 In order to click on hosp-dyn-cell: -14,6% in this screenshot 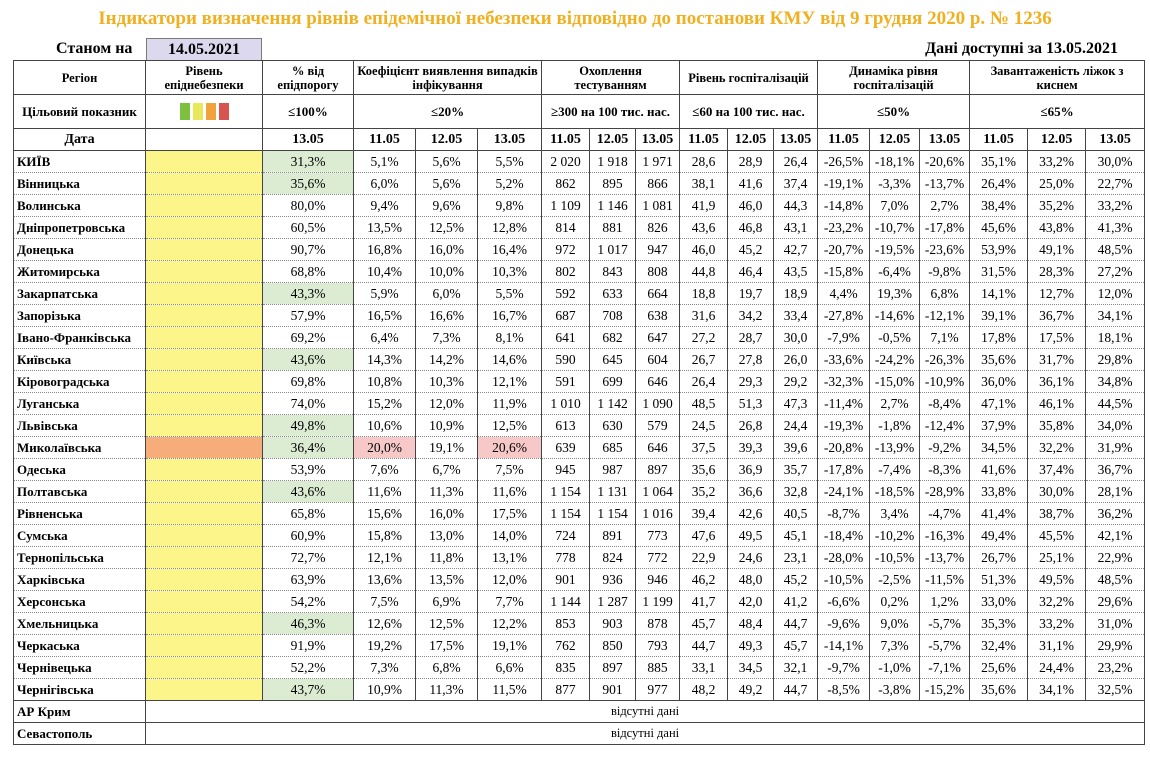, I will do `click(895, 315)`.